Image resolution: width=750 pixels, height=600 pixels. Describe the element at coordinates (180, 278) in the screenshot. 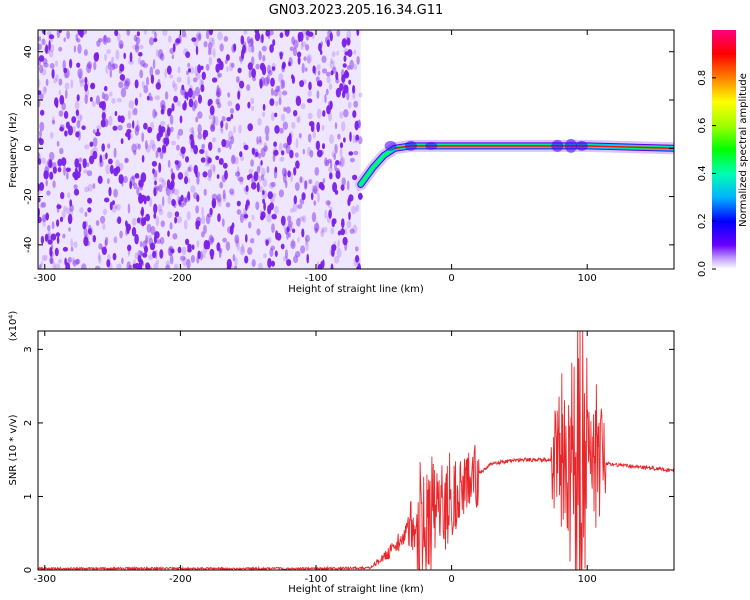

I see `x-tick-label: -200` at that location.